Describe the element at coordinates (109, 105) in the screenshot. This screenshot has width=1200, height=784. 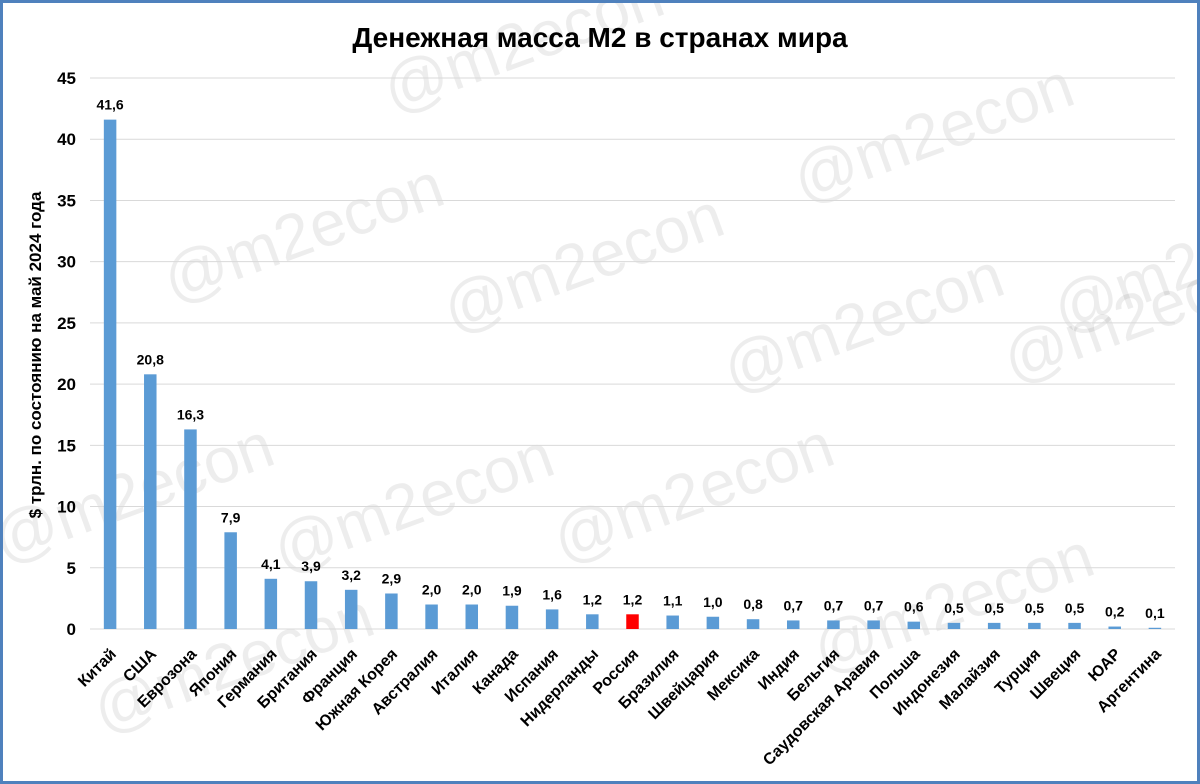
I see `data-label: 41,6` at that location.